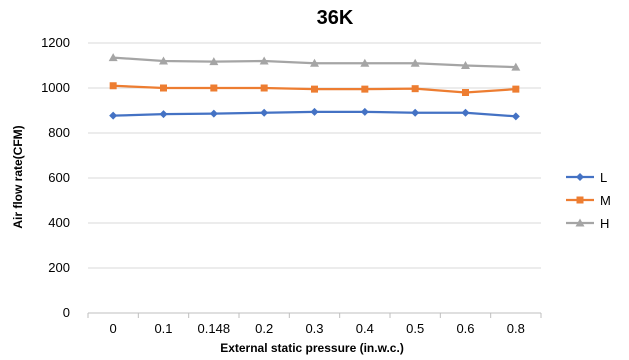 The image size is (629, 360). I want to click on y-tick-label: 200, so click(59, 267).